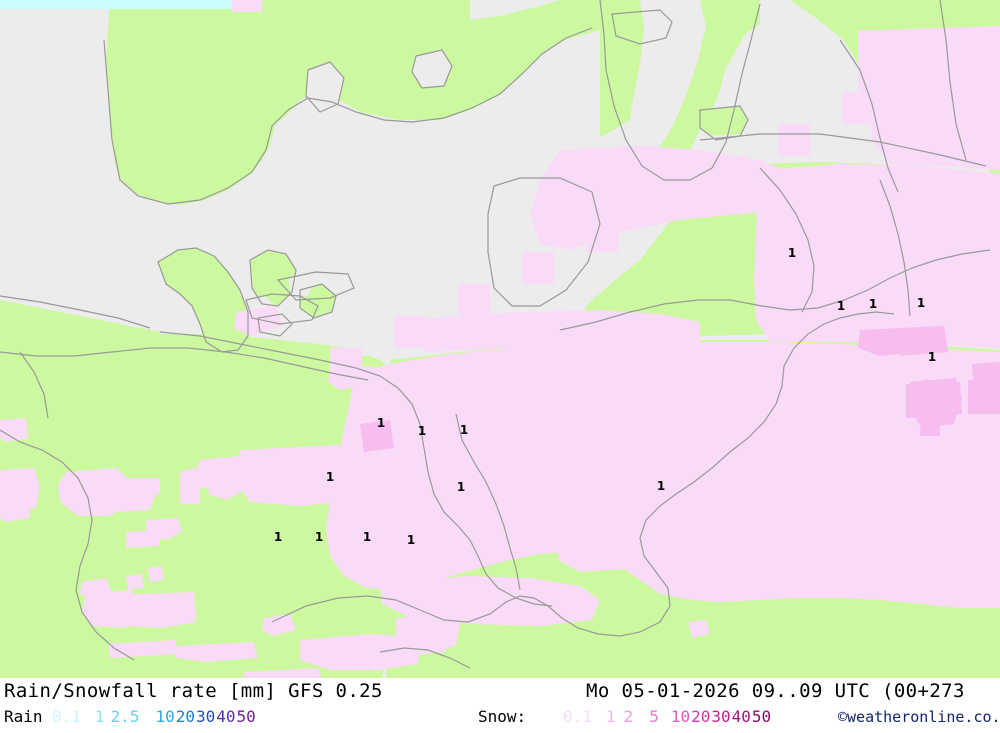  What do you see at coordinates (193, 691) in the screenshot?
I see `chart-title: Rain/Snowfall rate [mm] GFS 0.25` at bounding box center [193, 691].